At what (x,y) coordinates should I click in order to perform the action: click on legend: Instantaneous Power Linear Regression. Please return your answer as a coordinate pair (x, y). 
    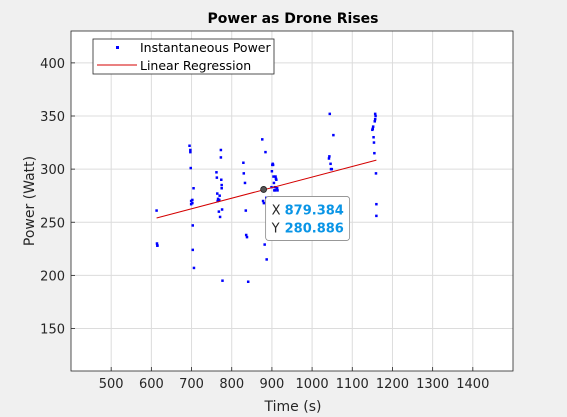
    Looking at the image, I should click on (183, 56).